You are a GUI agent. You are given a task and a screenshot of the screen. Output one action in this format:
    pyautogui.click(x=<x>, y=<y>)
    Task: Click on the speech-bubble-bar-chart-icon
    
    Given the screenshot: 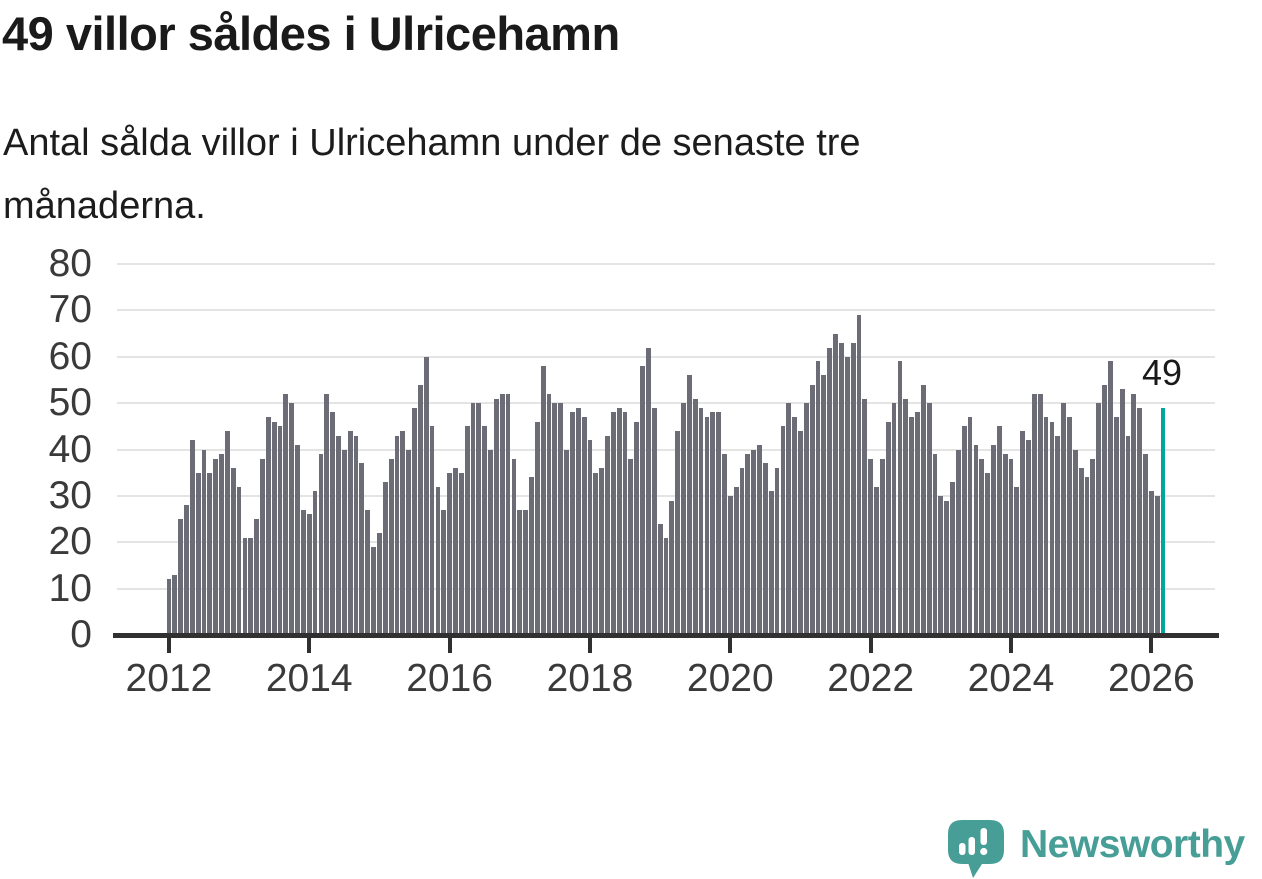 What is the action you would take?
    pyautogui.click(x=976, y=849)
    